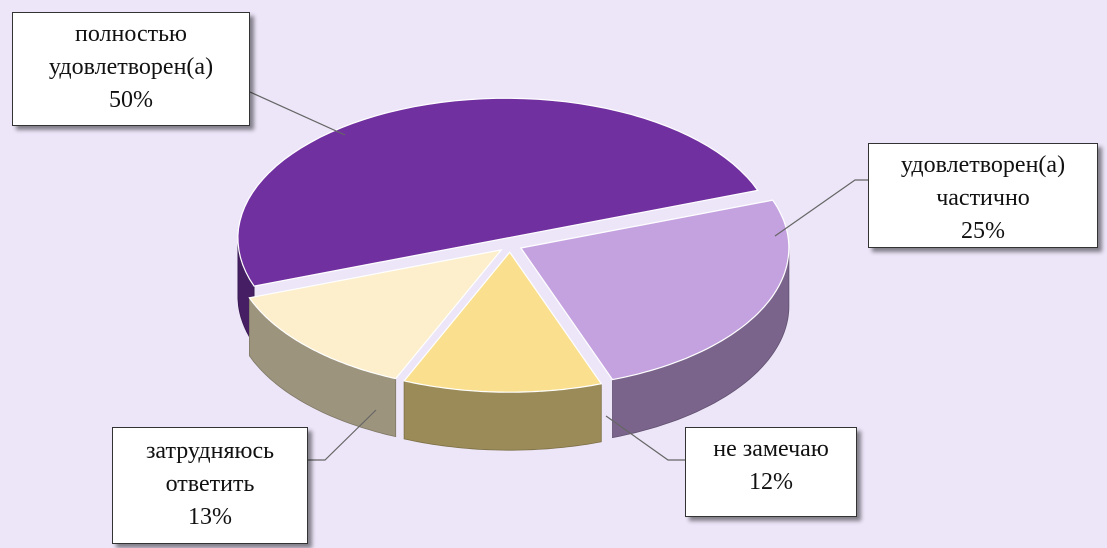  I want to click on data-label: удовлетворен(а) частично 25%, so click(983, 195).